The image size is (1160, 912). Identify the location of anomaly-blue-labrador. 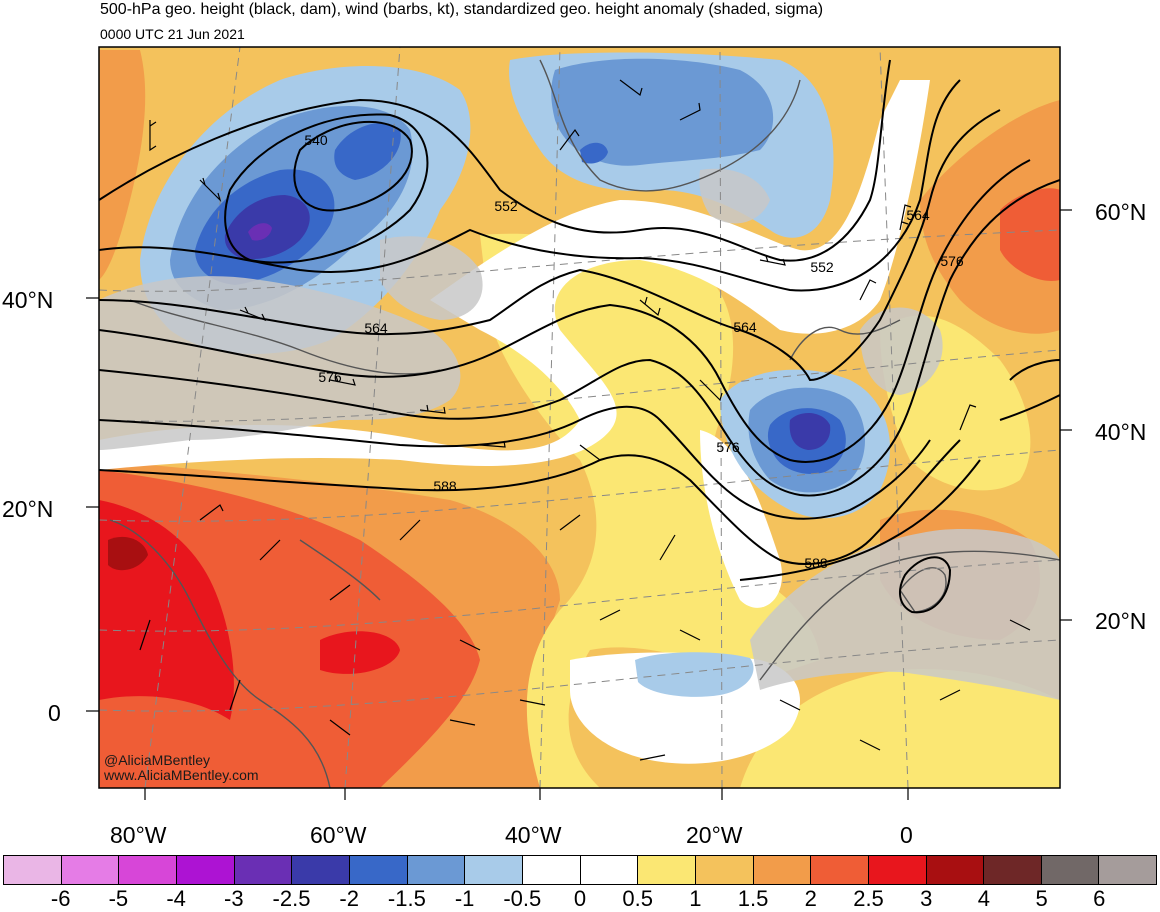
(367, 151).